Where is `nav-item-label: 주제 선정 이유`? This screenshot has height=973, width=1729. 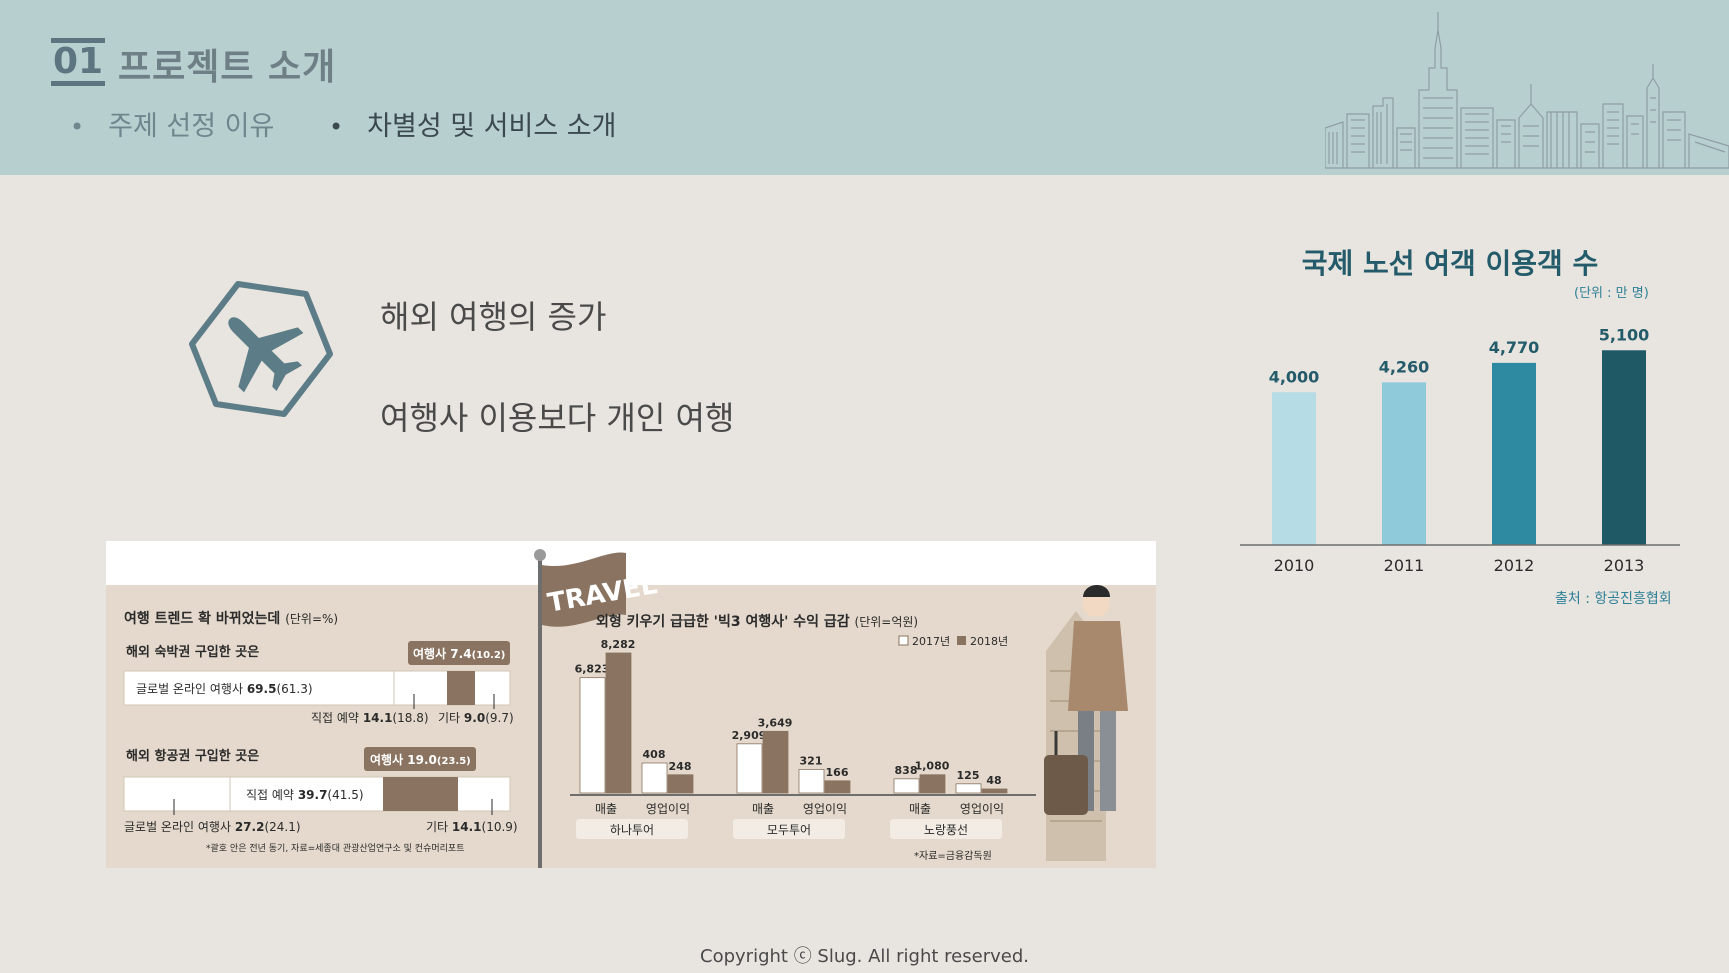 nav-item-label: 주제 선정 이유 is located at coordinates (191, 126).